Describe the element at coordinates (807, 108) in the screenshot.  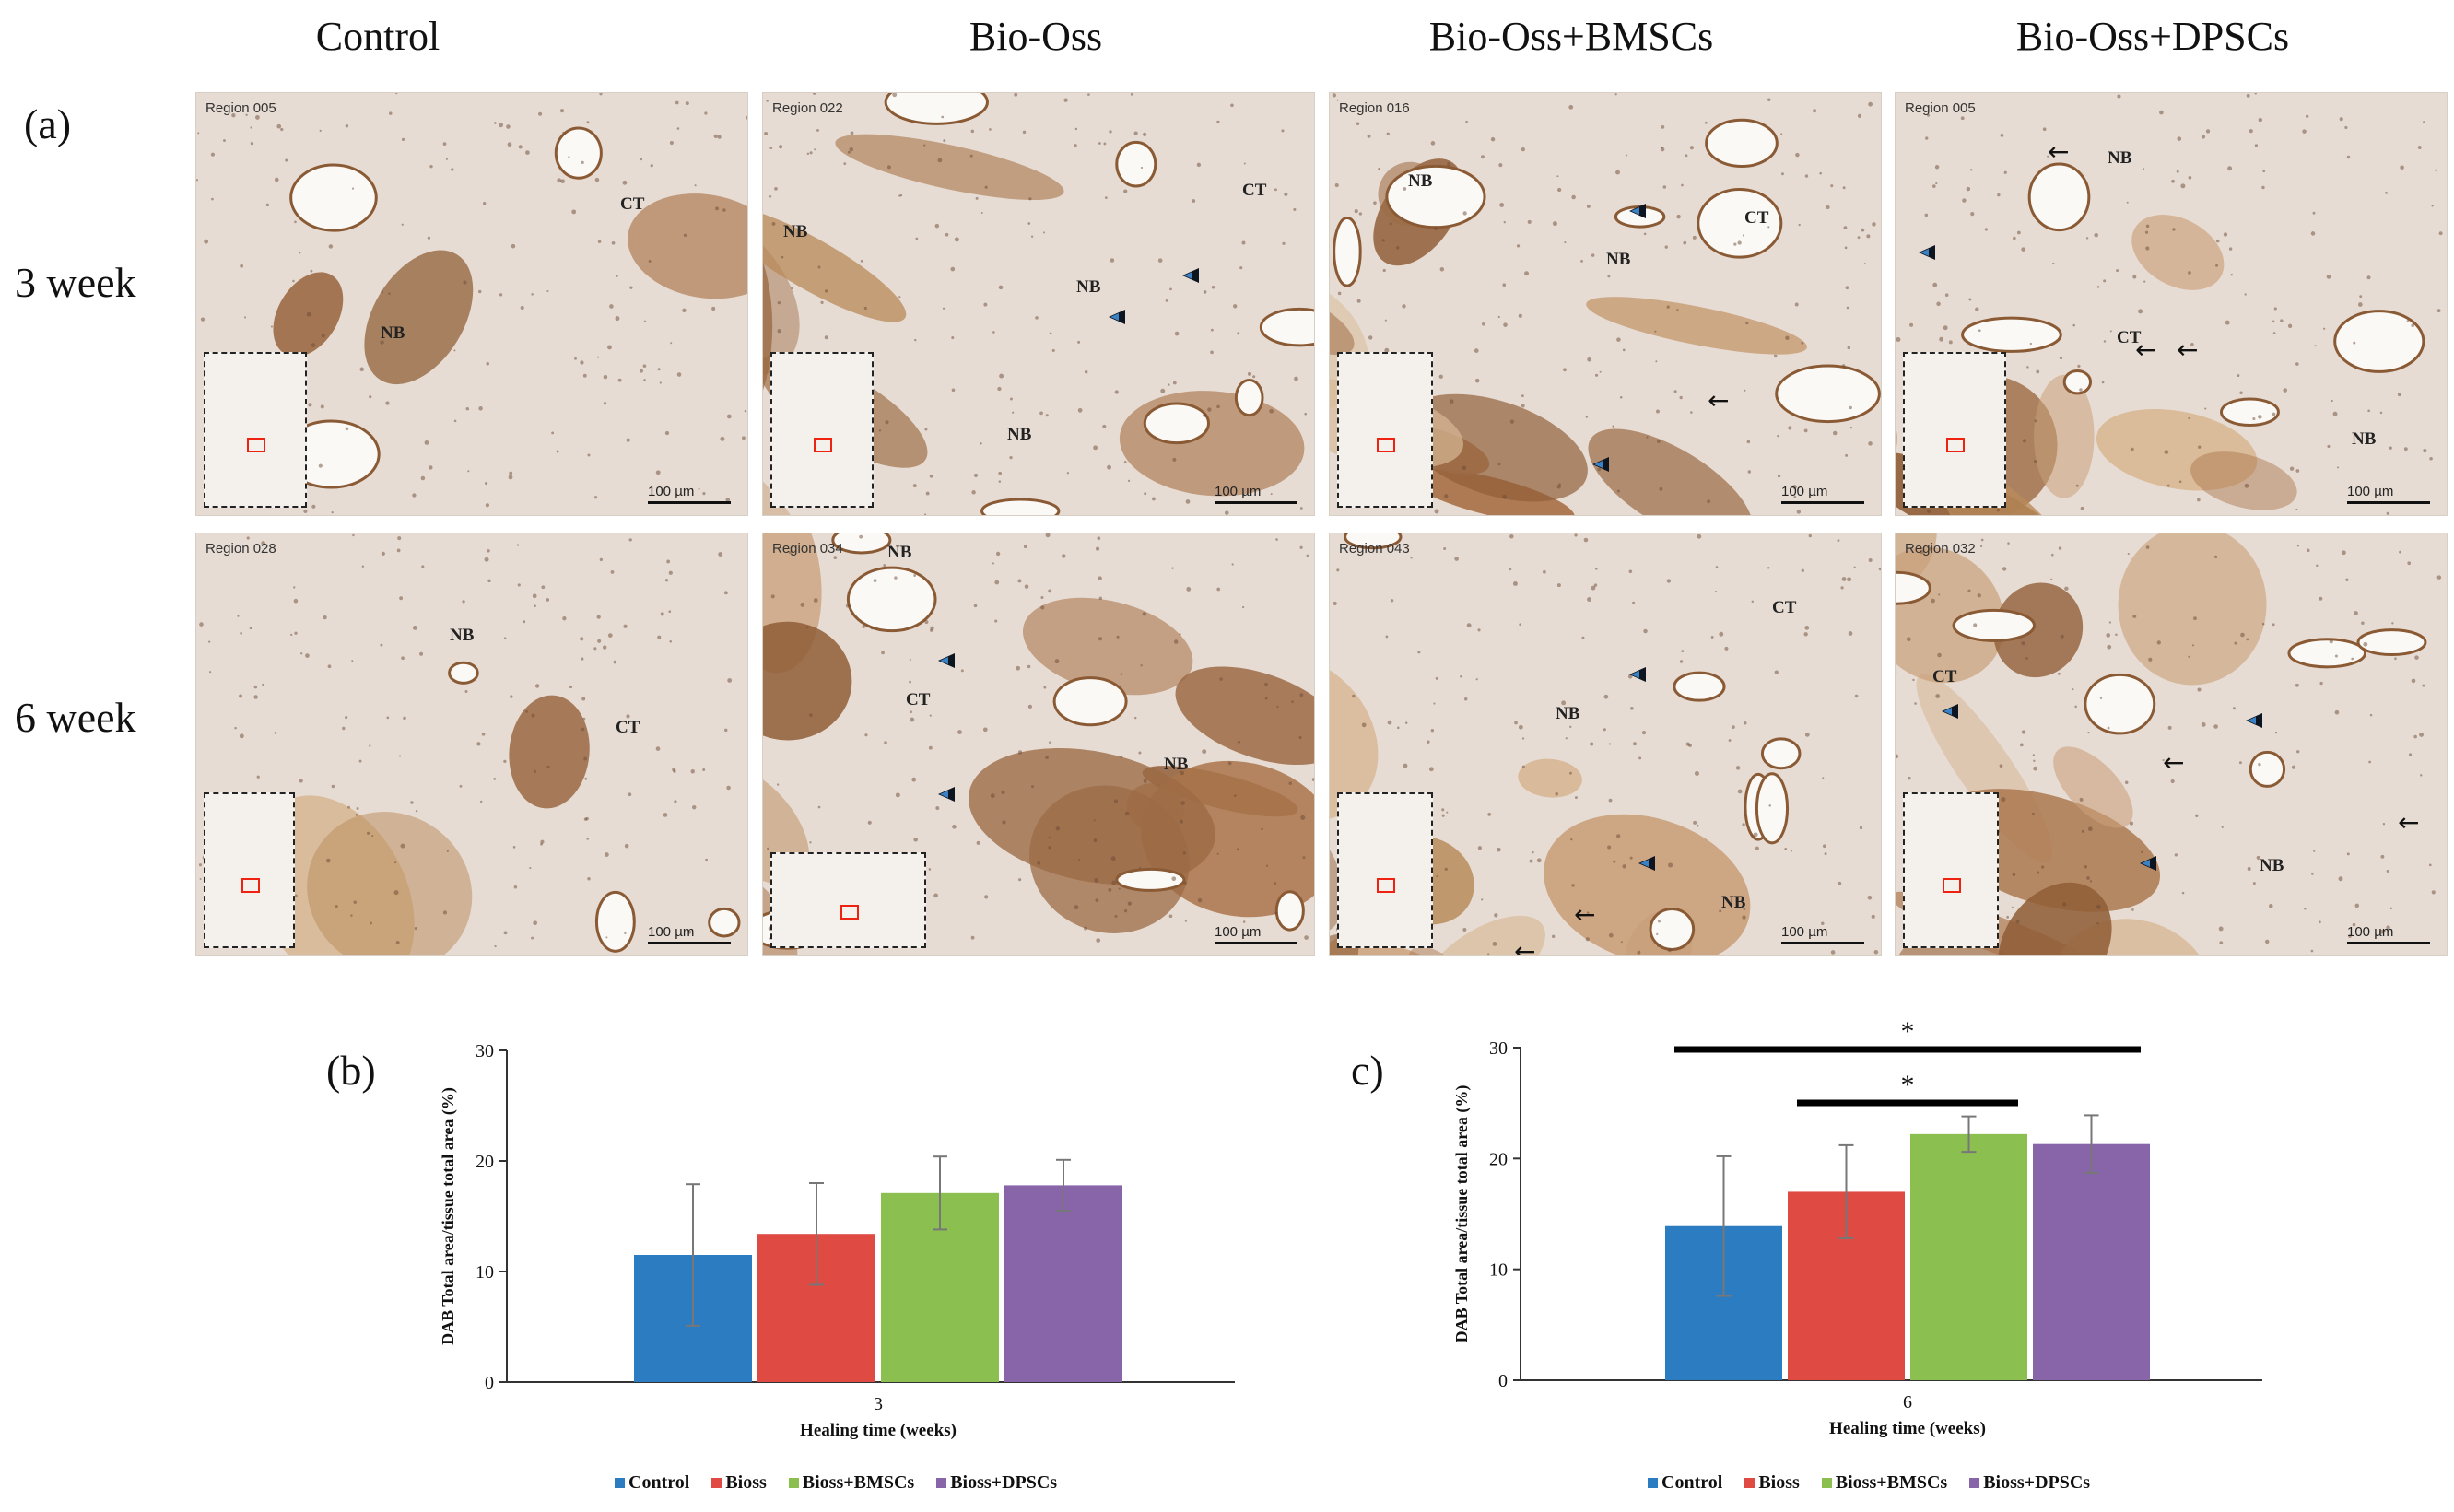
I see `region-label: Region 022` at that location.